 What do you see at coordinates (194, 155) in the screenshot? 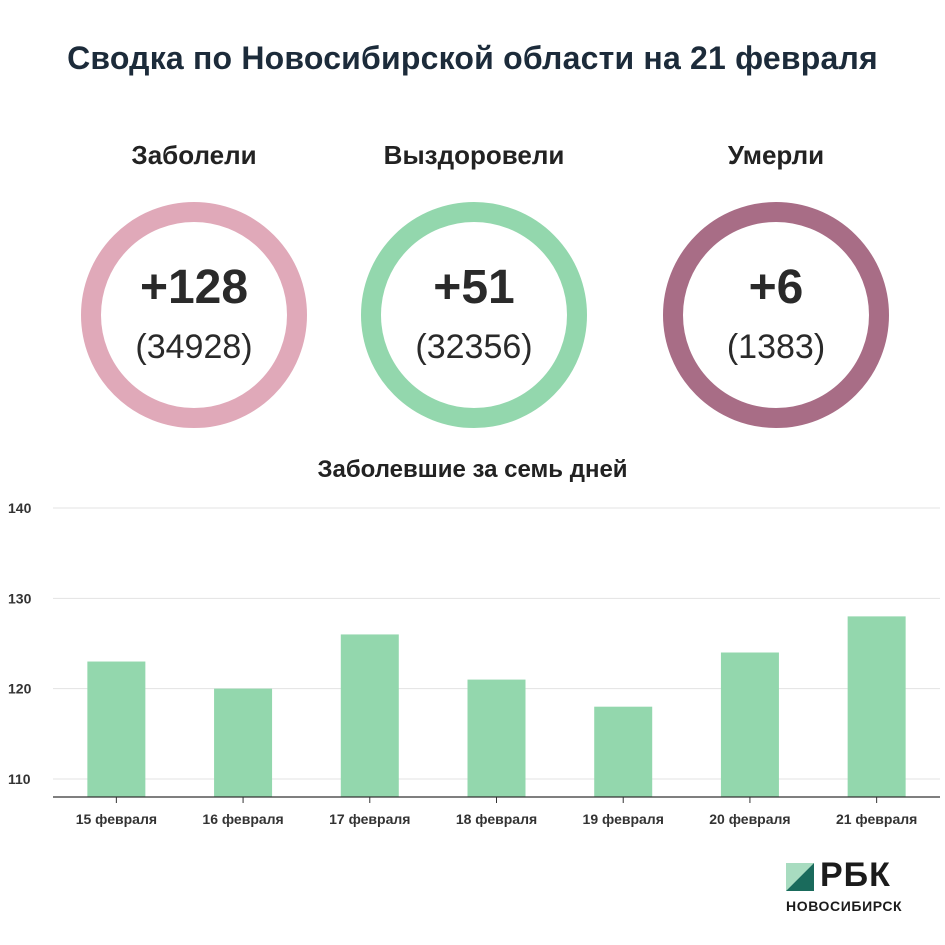
I see `stat-infected-label: Заболели` at bounding box center [194, 155].